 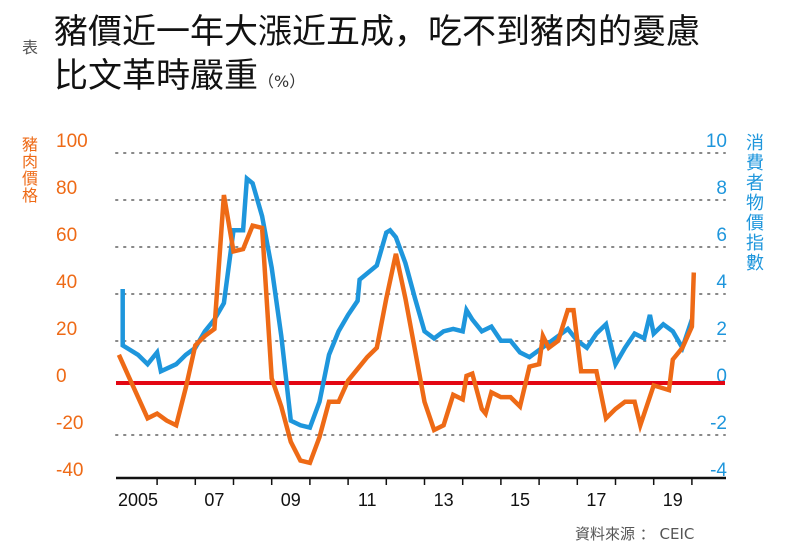 I want to click on left-tick-label: 20, so click(x=66, y=329).